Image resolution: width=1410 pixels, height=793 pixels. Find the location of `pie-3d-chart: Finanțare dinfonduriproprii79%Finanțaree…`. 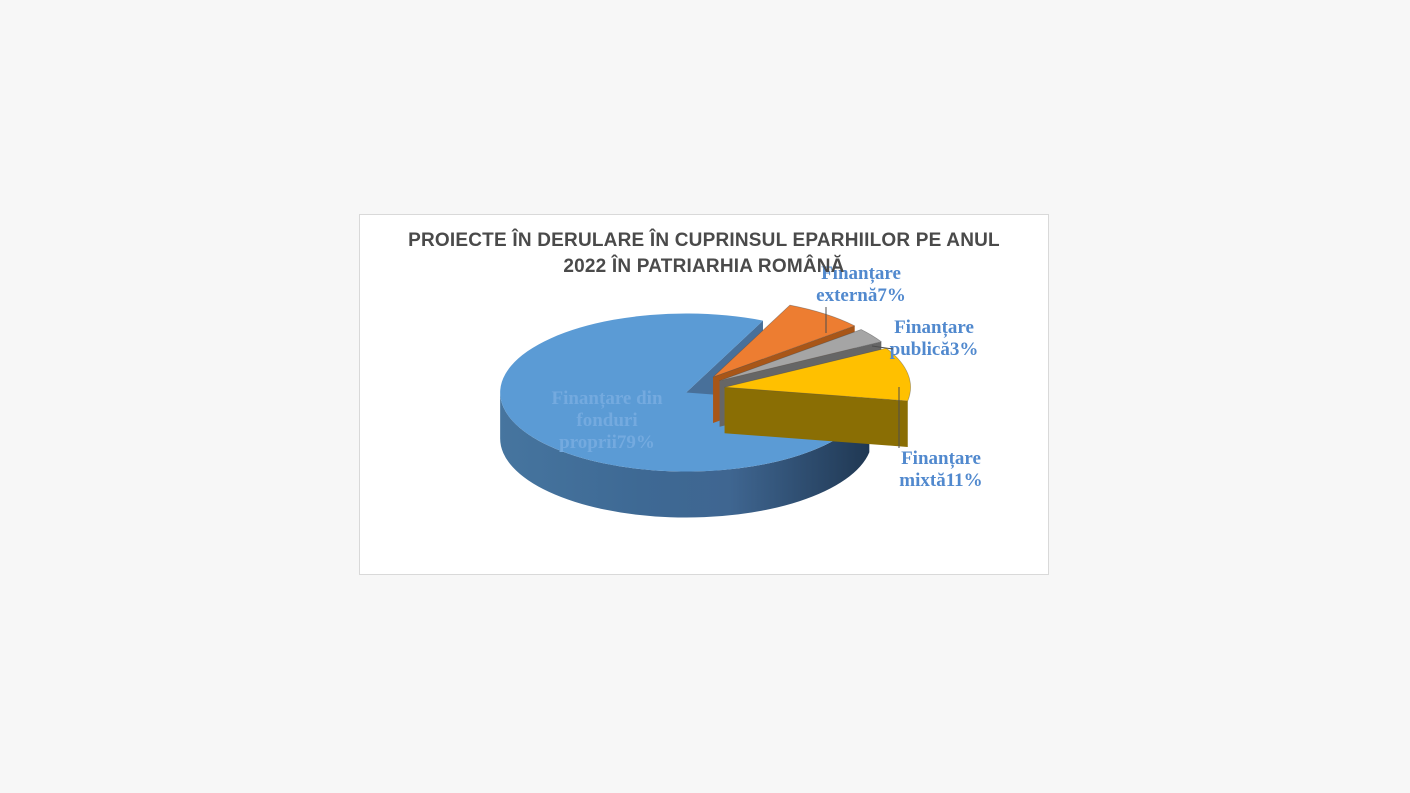

pie-3d-chart: Finanțare dinfonduriproprii79%Finanțaree… is located at coordinates (741, 390).